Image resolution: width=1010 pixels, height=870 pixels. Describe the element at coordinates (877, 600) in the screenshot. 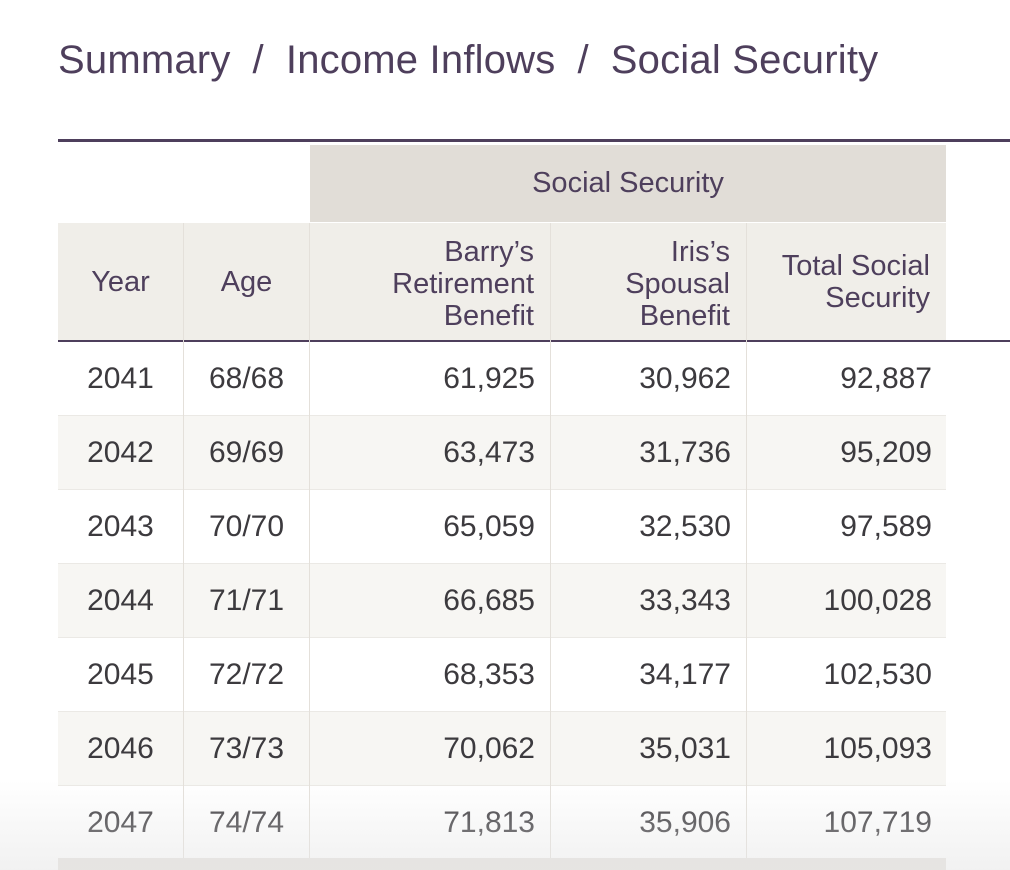

I see `cell-total: 100,028` at that location.